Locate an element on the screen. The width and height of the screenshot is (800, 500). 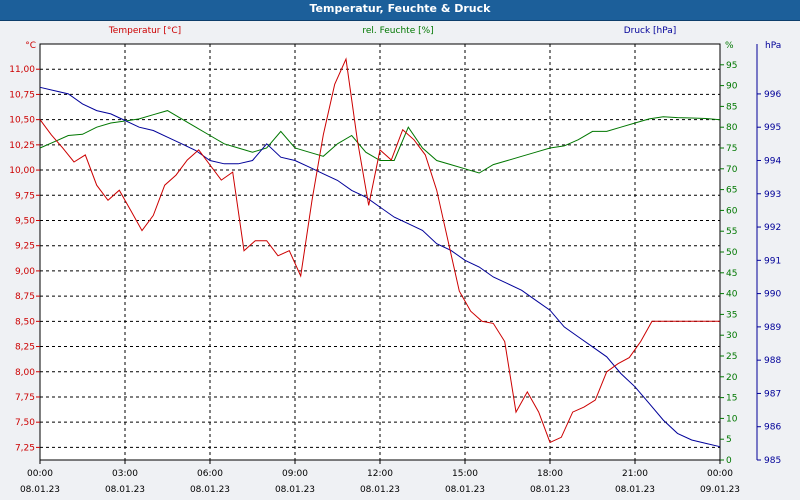
humidity-tick-label: 85 is located at coordinates (731, 107).